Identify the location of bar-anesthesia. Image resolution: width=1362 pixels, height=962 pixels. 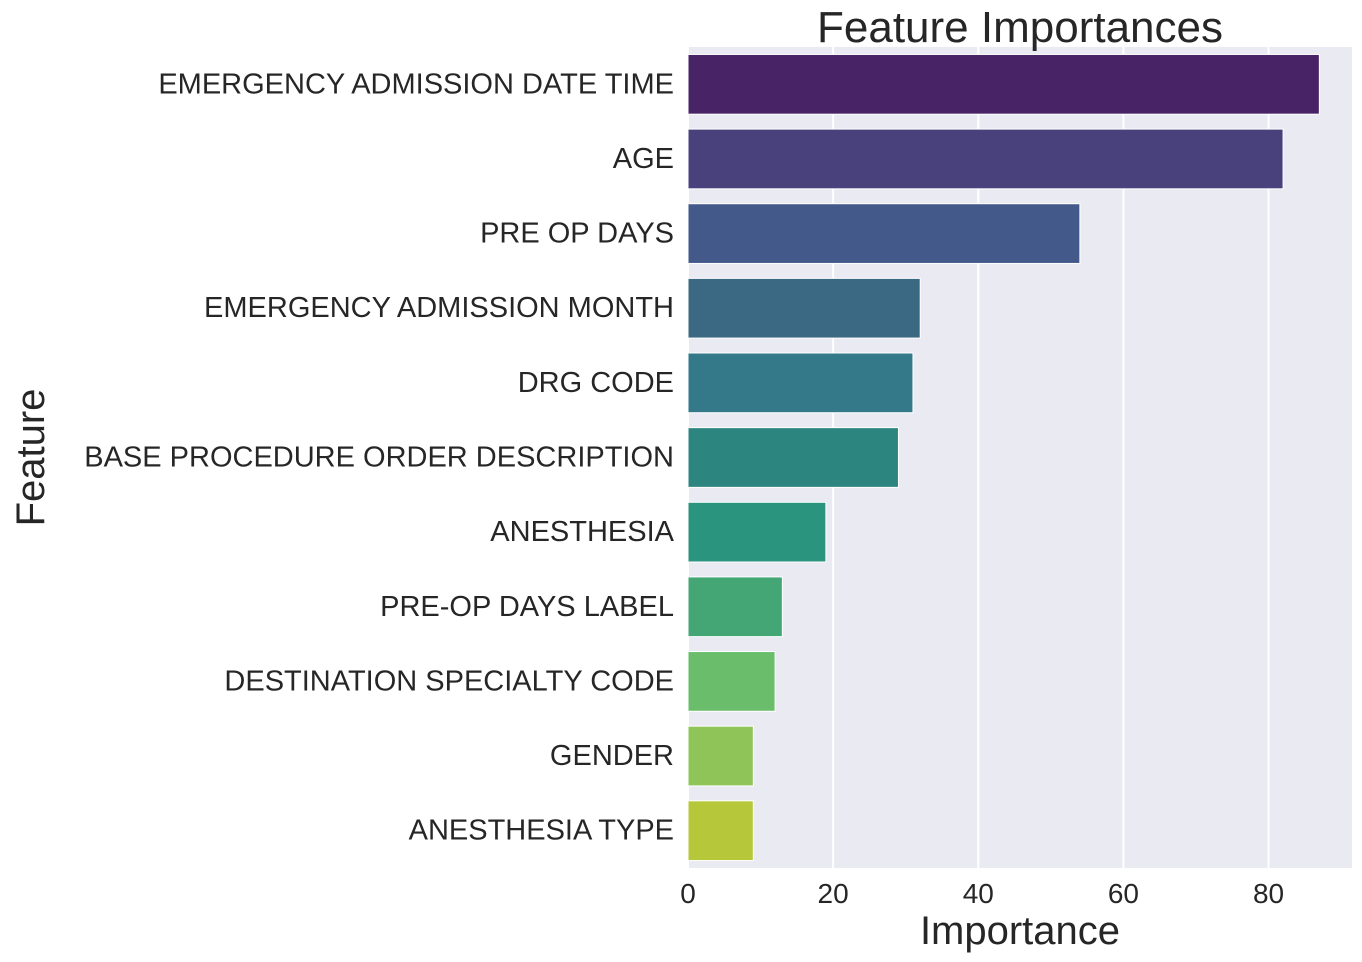
(757, 532).